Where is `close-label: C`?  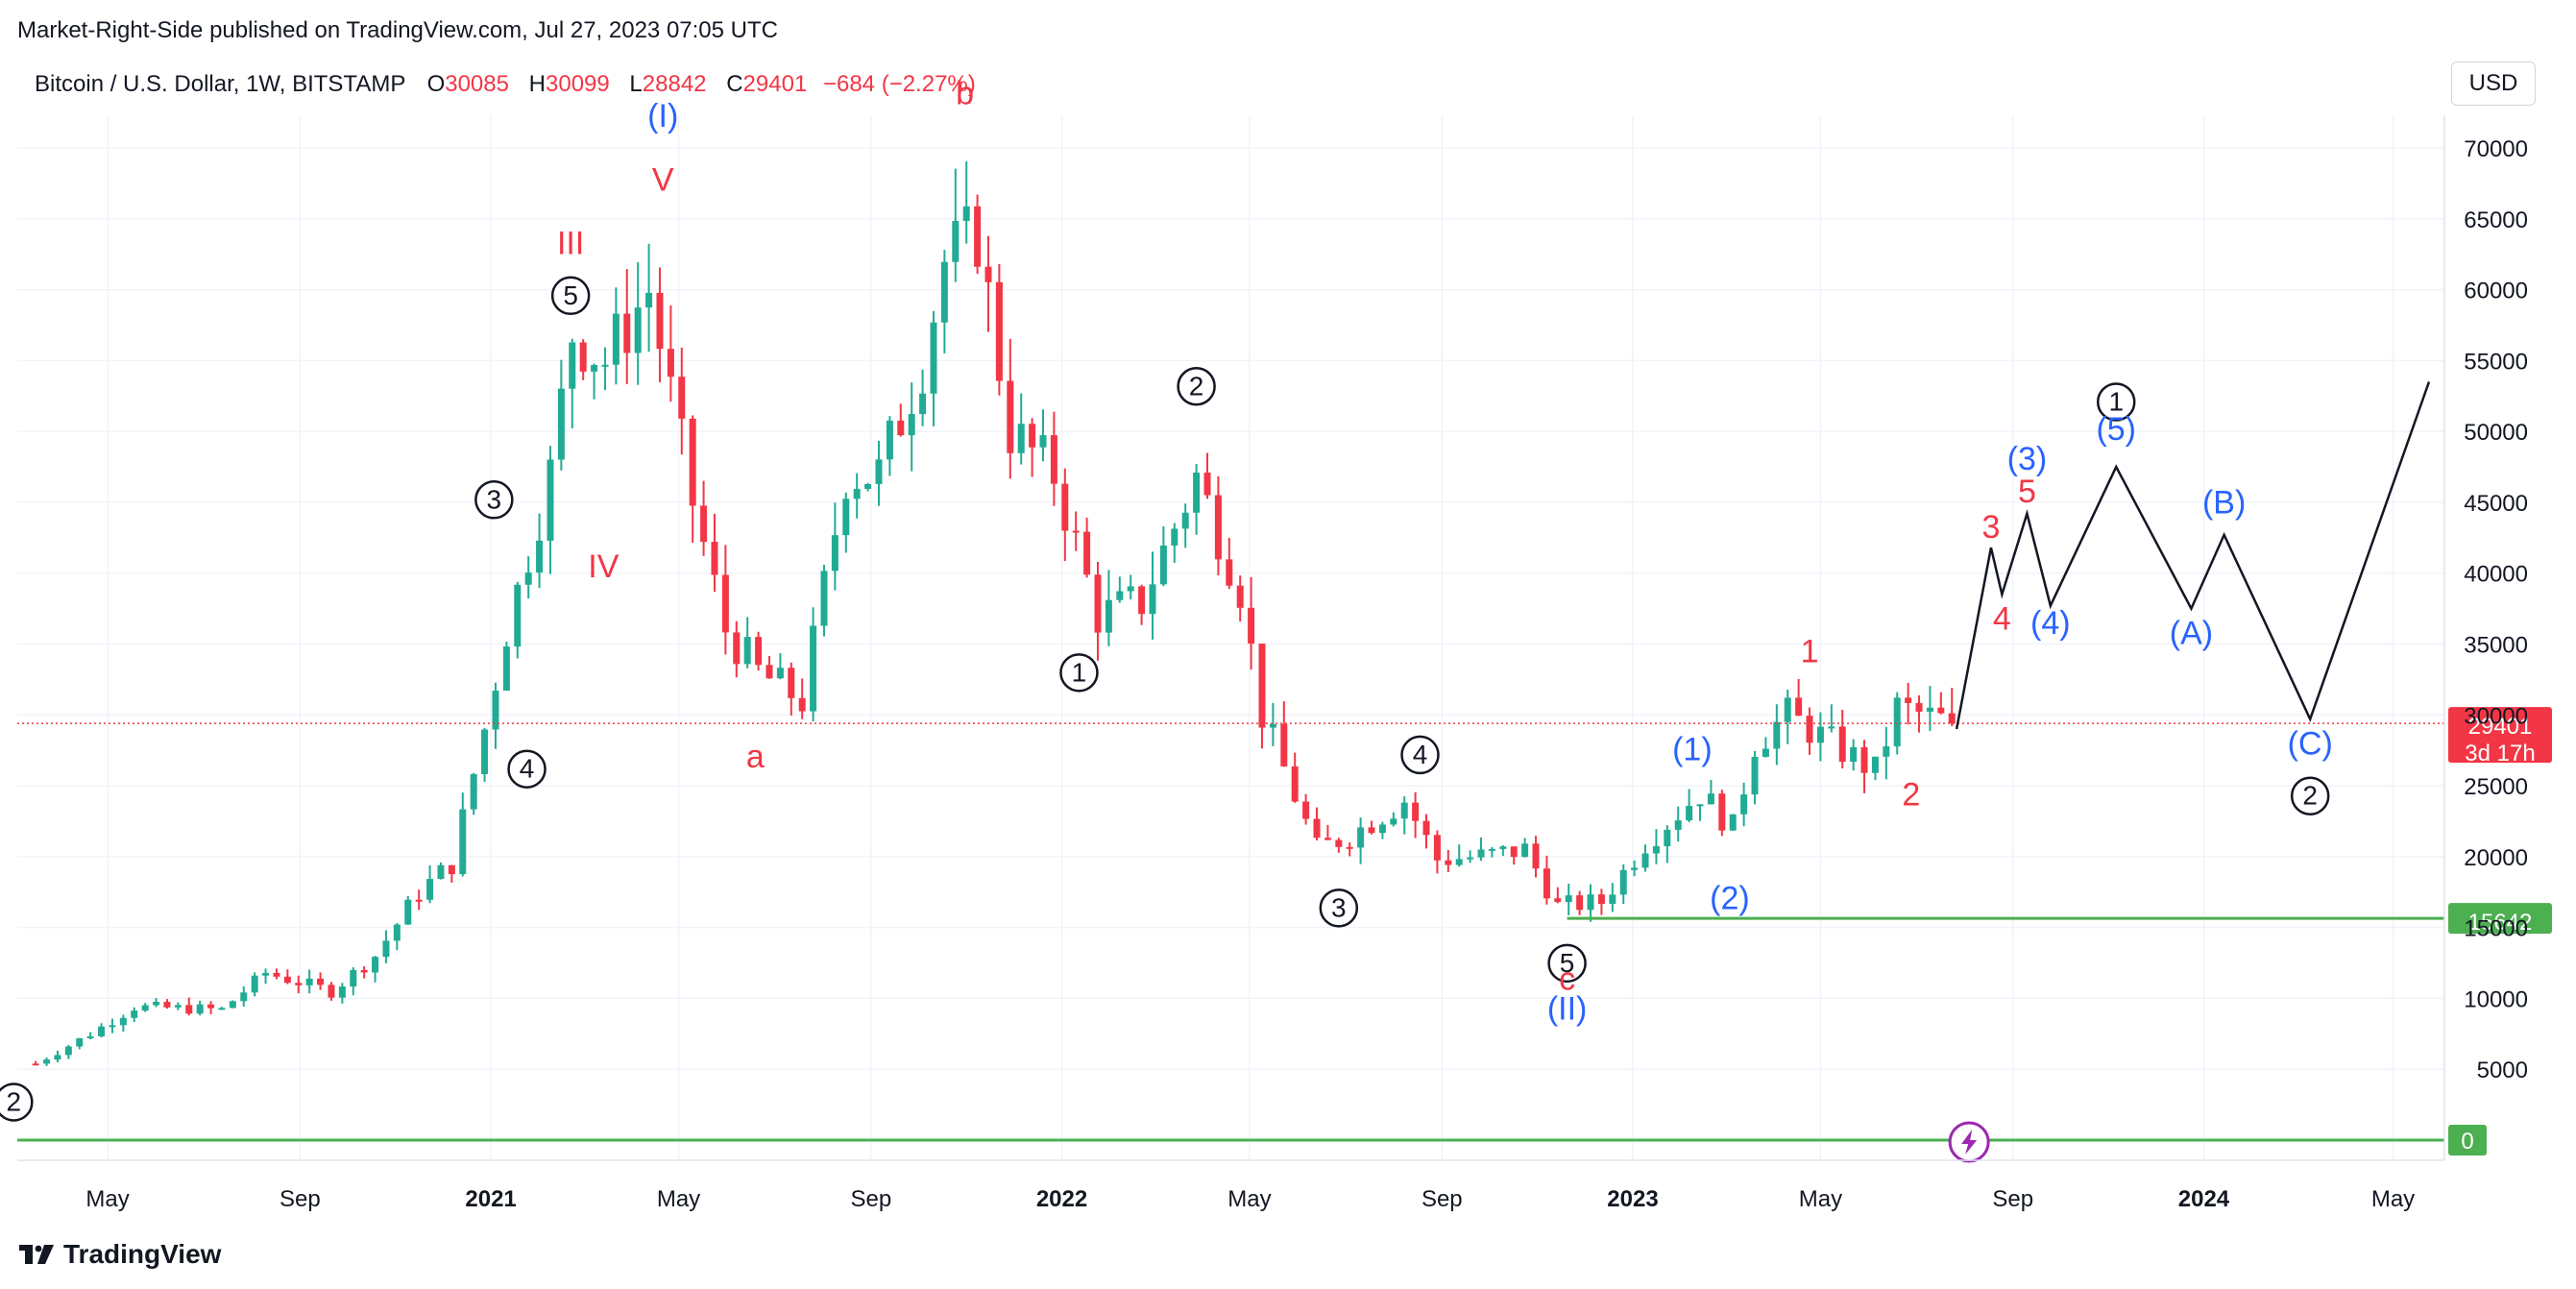 close-label: C is located at coordinates (734, 84).